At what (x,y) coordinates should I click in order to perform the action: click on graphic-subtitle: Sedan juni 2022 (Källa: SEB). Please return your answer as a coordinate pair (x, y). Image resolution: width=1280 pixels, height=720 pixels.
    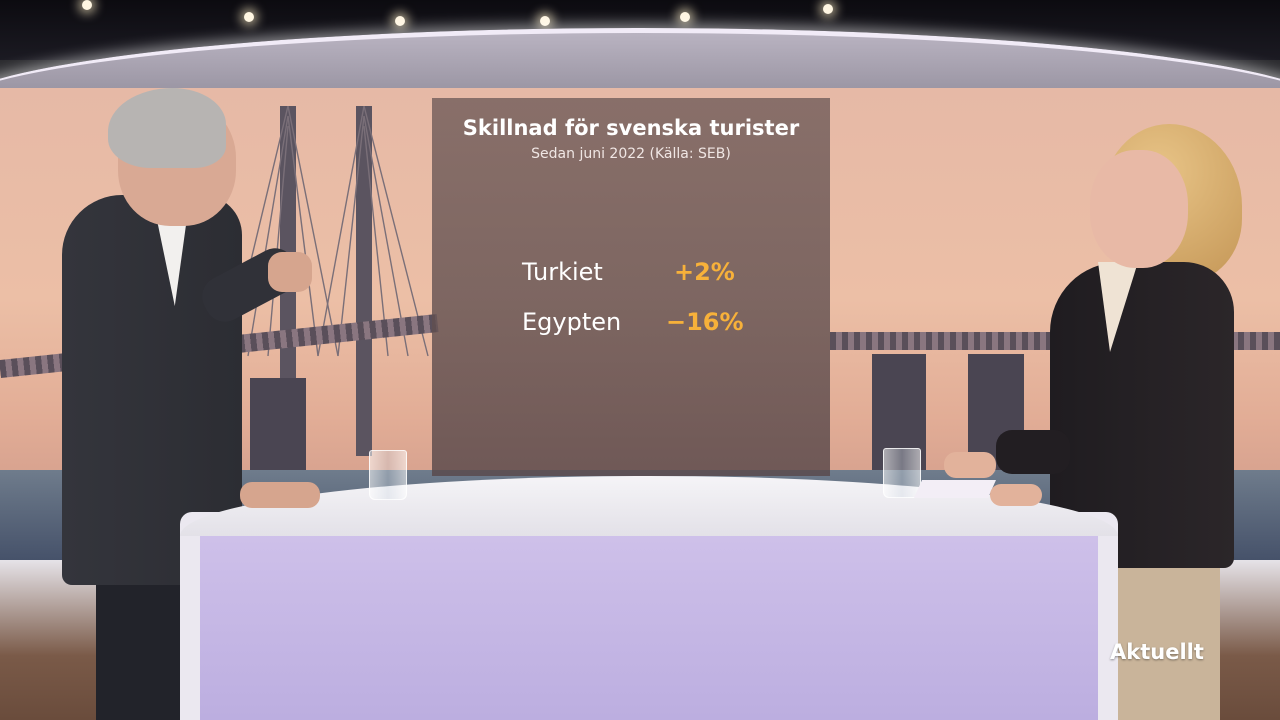
    Looking at the image, I should click on (631, 154).